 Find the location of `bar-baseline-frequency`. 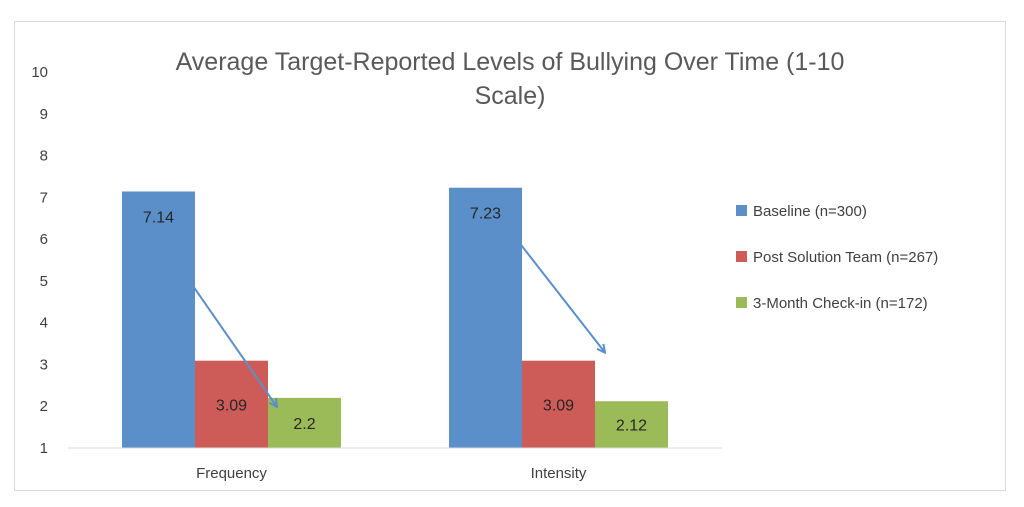

bar-baseline-frequency is located at coordinates (158, 320).